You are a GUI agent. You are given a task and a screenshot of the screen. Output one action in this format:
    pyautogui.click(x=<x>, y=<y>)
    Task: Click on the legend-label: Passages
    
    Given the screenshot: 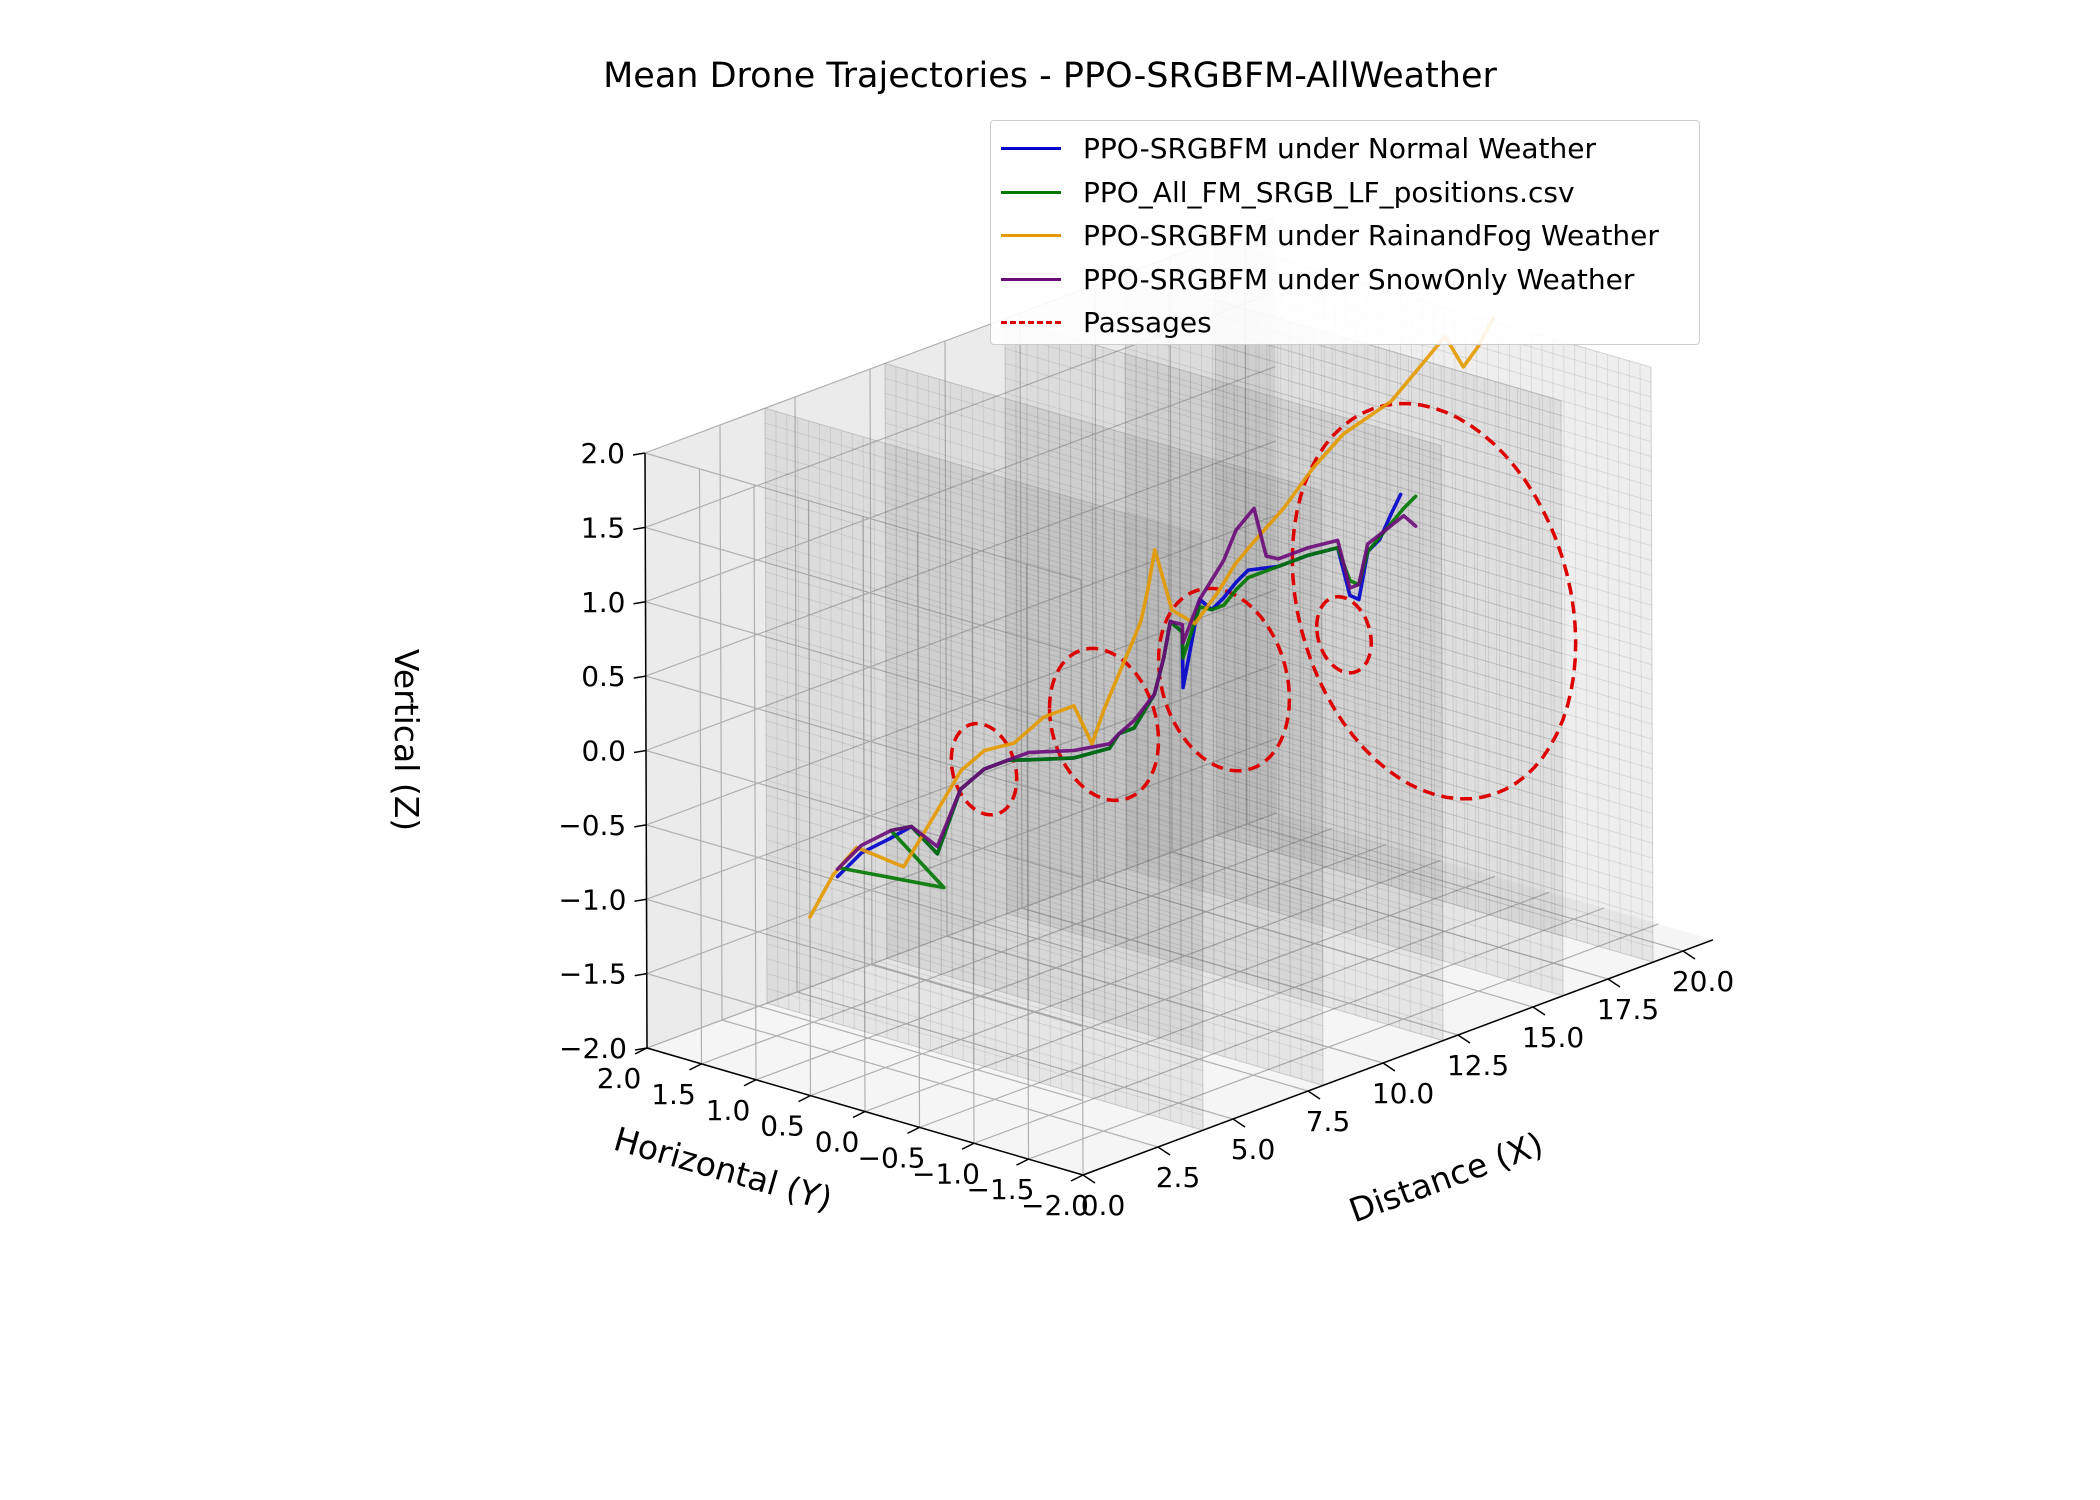 What is the action you would take?
    pyautogui.click(x=1147, y=323)
    